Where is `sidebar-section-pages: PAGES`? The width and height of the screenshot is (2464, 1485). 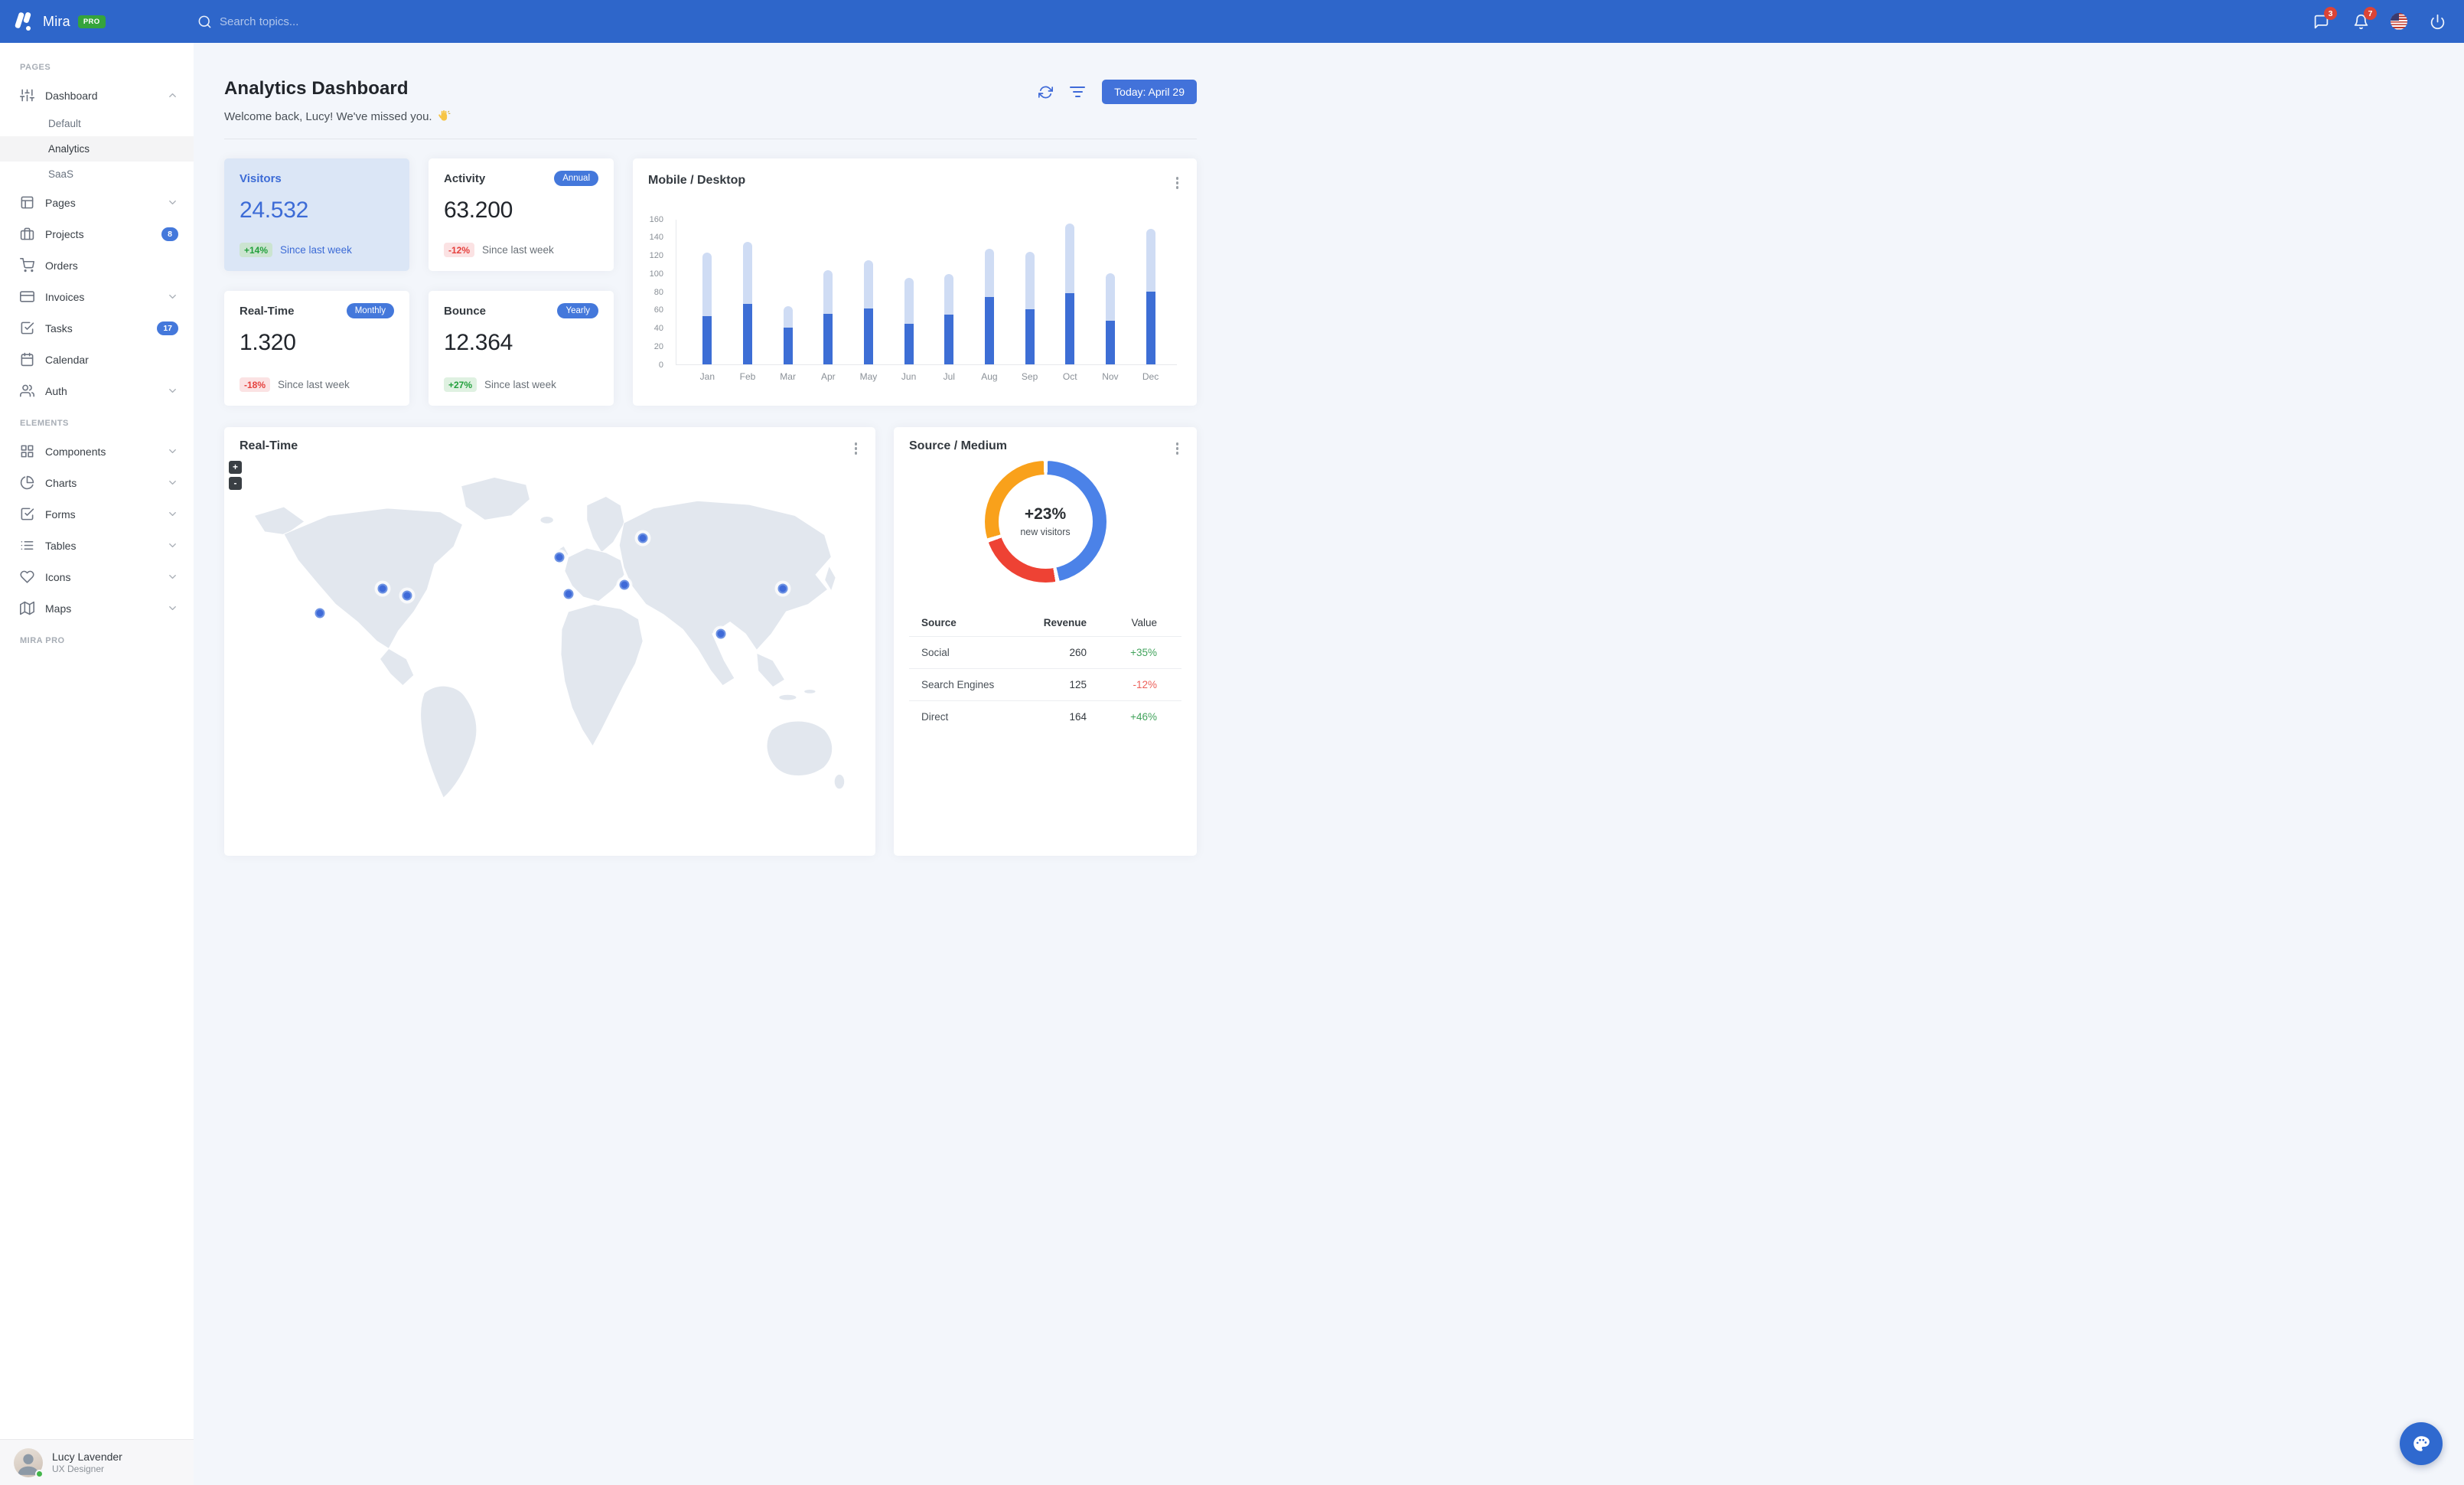 sidebar-section-pages: PAGES is located at coordinates (35, 67).